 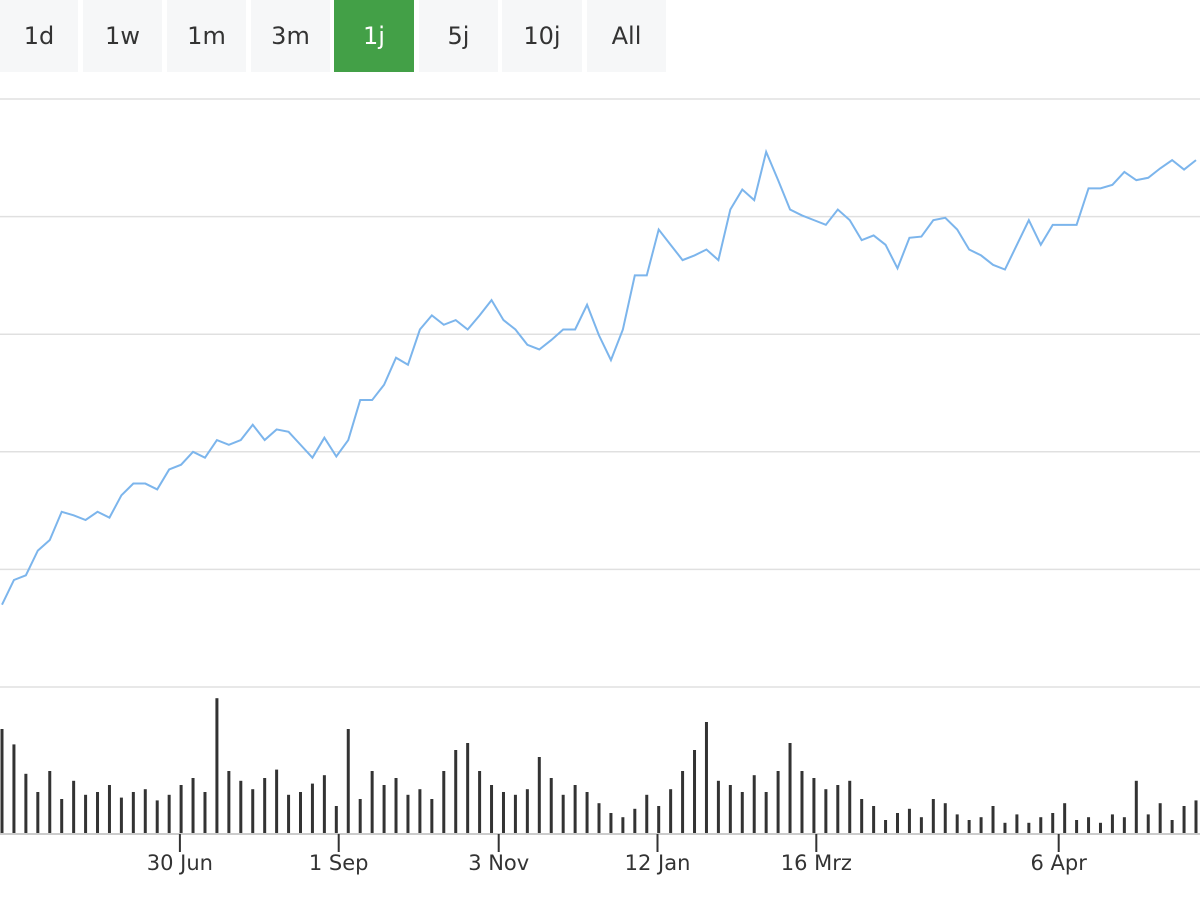 I want to click on range-tab: 3m, so click(x=290, y=36).